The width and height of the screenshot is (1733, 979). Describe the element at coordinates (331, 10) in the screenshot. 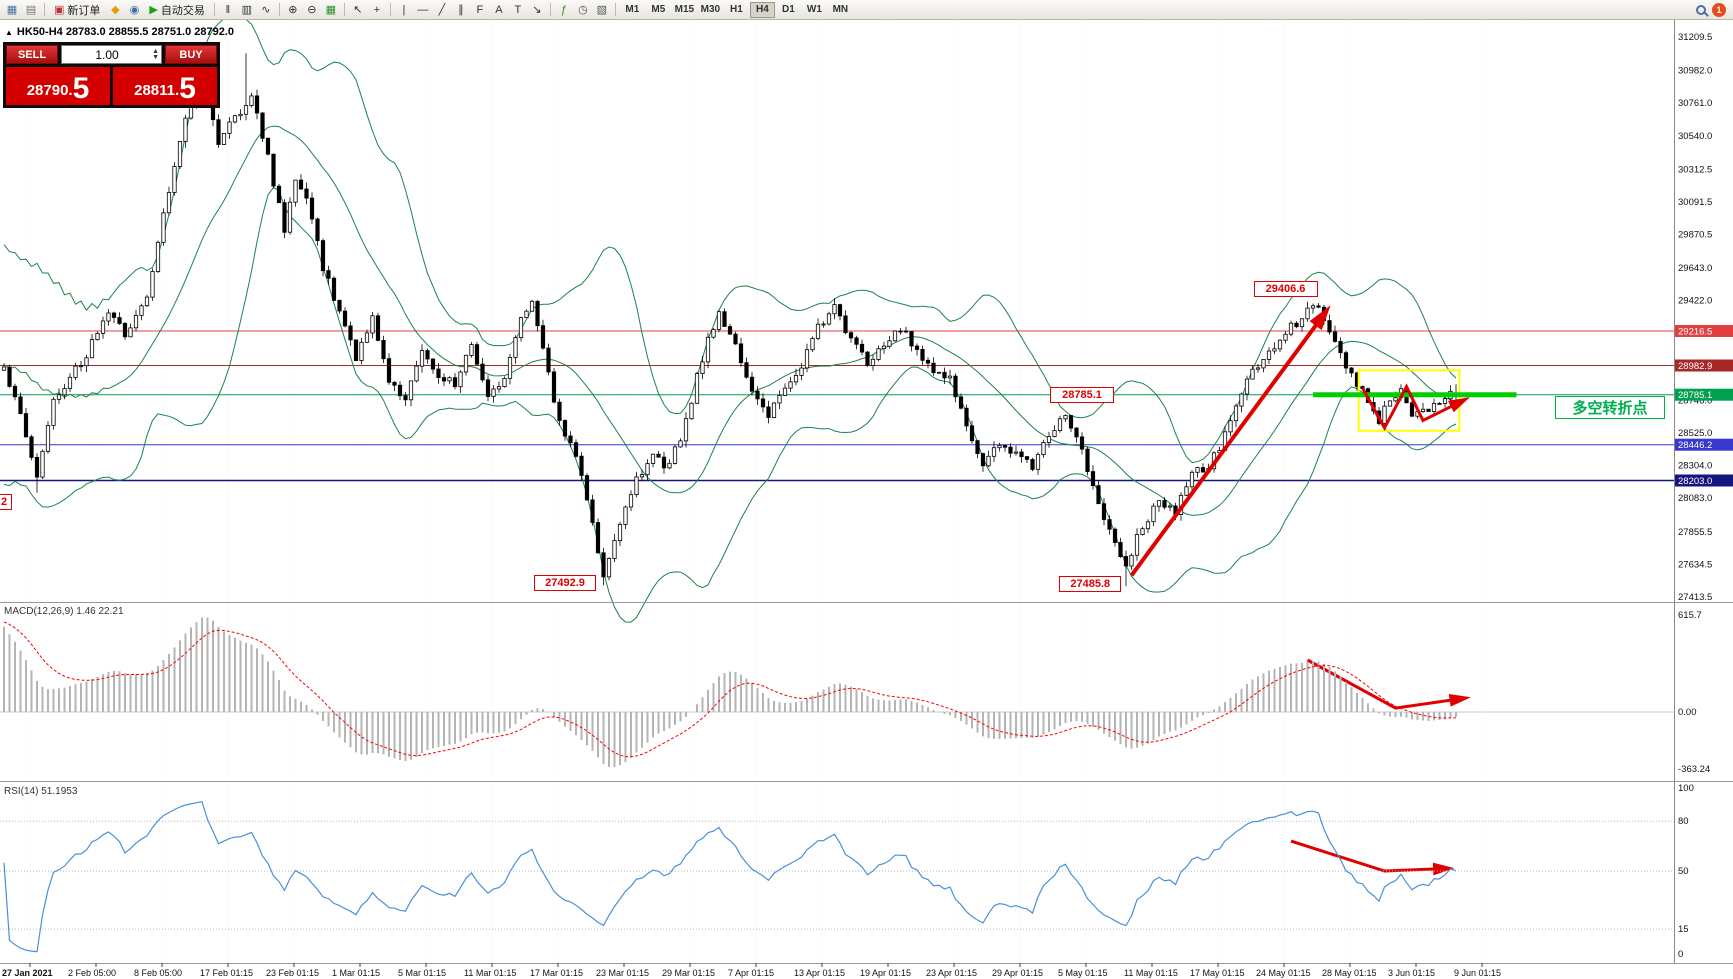

I see `tile-windows-icon: ▦` at that location.